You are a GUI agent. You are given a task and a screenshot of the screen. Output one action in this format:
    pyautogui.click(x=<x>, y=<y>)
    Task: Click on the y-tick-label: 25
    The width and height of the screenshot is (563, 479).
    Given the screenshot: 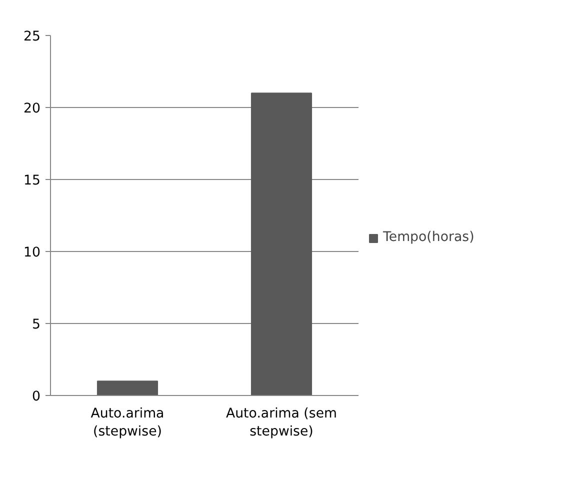 What is the action you would take?
    pyautogui.click(x=32, y=37)
    